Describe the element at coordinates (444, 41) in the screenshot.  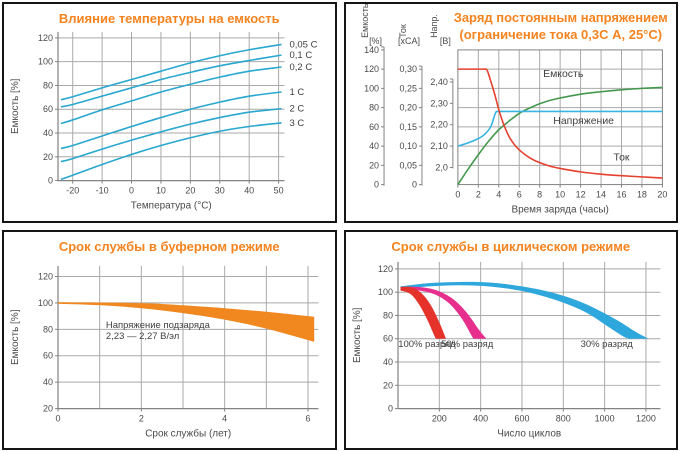
I see `svg-text: [В]` at that location.